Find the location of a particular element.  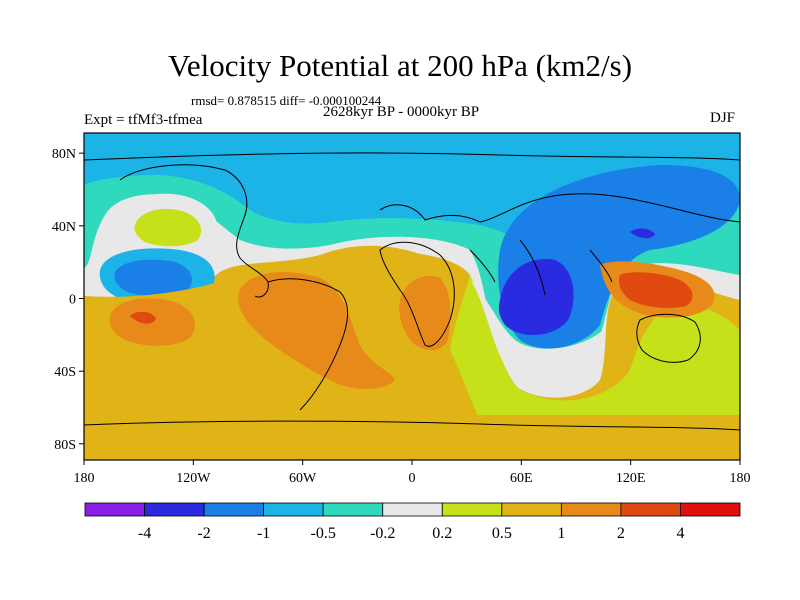

field-pacific-pos is located at coordinates (168, 227).